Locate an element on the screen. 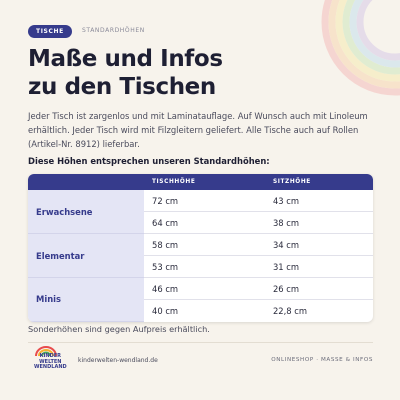 Image resolution: width=400 pixels, height=400 pixels. table-row: 64 cm 38 cm is located at coordinates (200, 222).